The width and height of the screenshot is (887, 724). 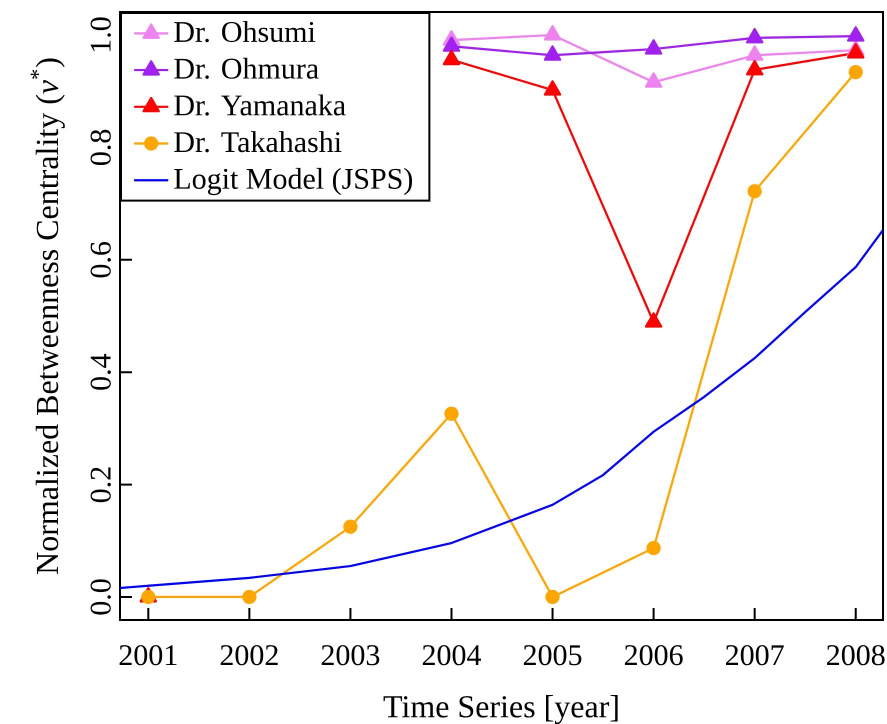 What do you see at coordinates (246, 68) in the screenshot?
I see `legend-label: Dr. Ohmura` at bounding box center [246, 68].